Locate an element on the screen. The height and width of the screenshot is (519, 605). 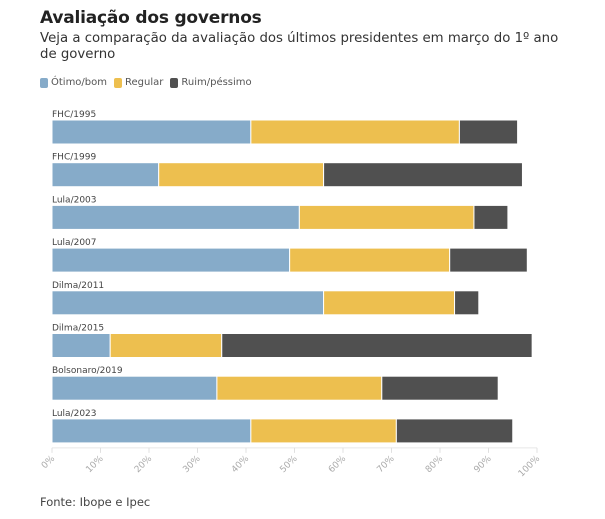
bar-segment-ruim-pessimo: Bolsonaro/2019 — Ruim/péssimo: 24% is located at coordinates (440, 388).